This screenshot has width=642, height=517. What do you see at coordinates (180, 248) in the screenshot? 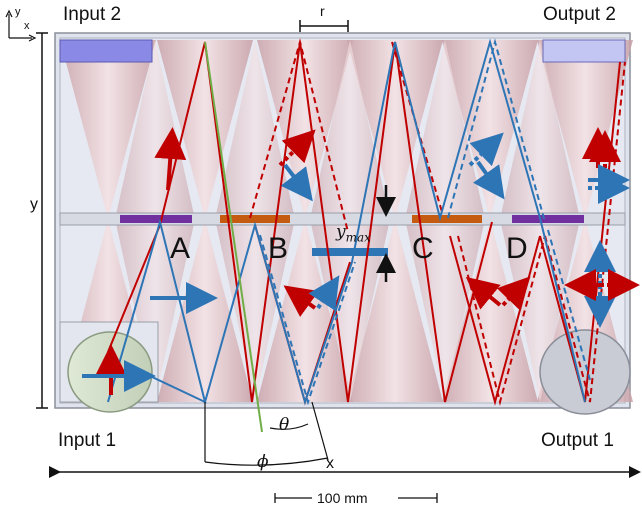
I see `node-a-label: A` at bounding box center [180, 248].